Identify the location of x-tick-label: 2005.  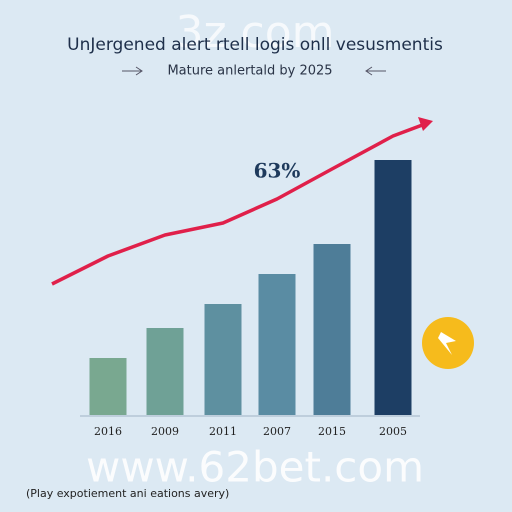
(393, 431).